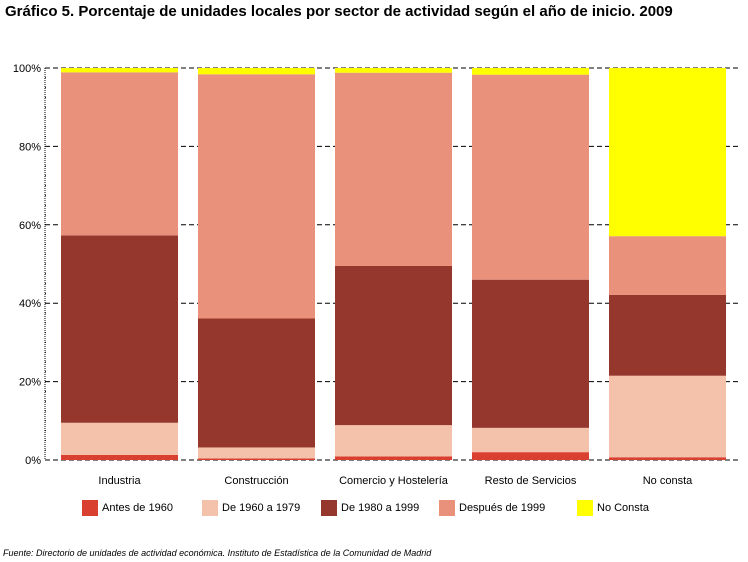 The image size is (748, 562). I want to click on legend-item: Antes de 1960, so click(127, 508).